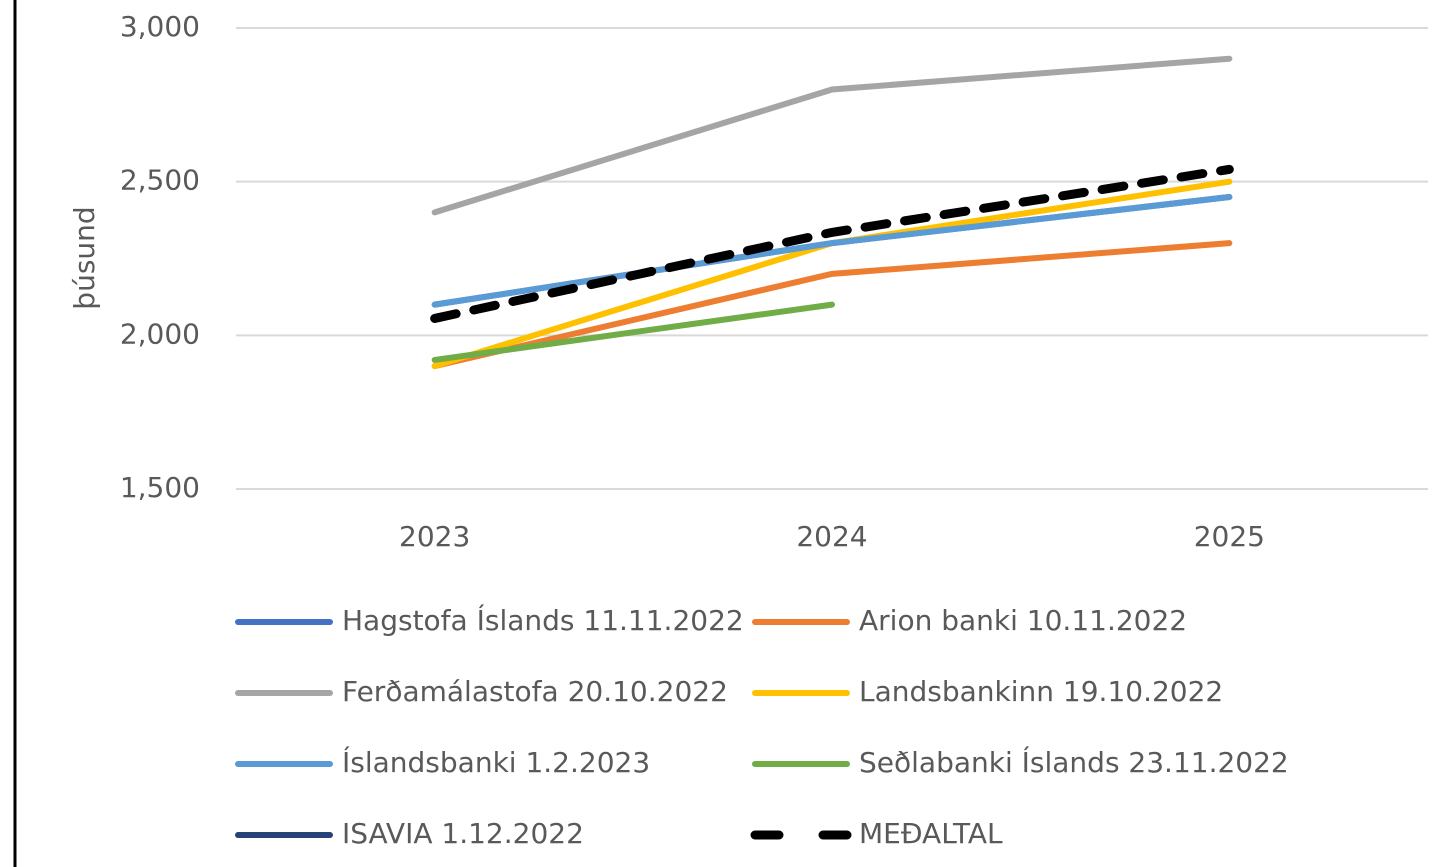  I want to click on legend-label: Landsbankinn 19.10.2022, so click(1041, 691).